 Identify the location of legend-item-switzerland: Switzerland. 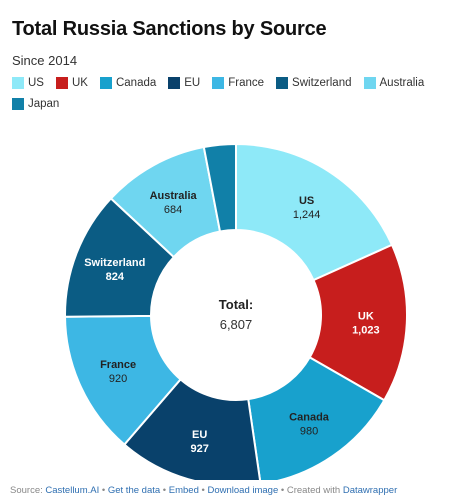
(314, 83).